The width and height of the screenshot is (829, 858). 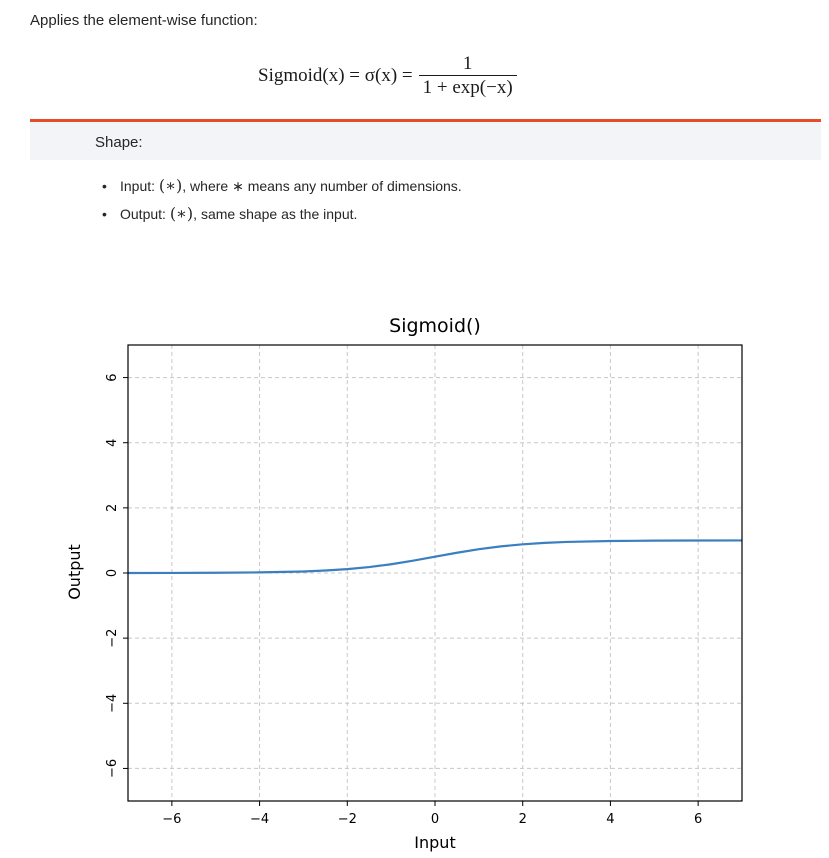 I want to click on x-tick-label: −2, so click(x=347, y=819).